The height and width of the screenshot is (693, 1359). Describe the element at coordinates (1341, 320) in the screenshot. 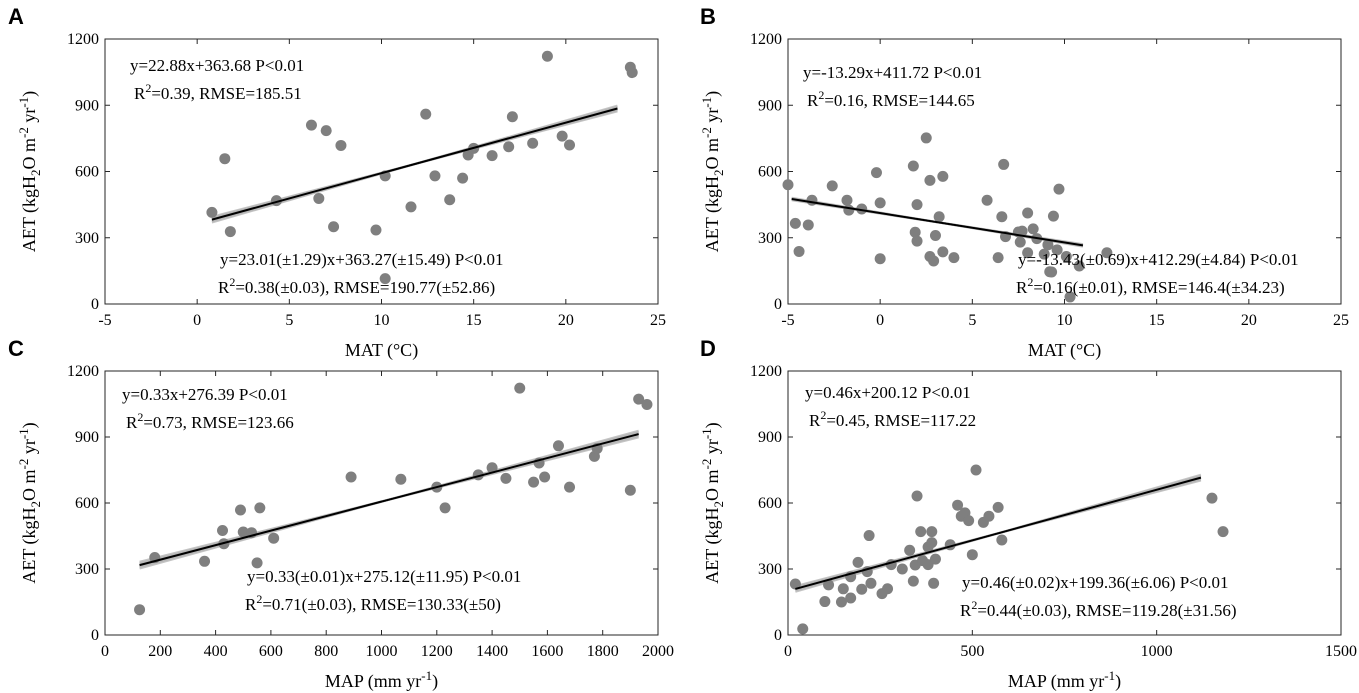

I see `x-tick-label: 25` at that location.